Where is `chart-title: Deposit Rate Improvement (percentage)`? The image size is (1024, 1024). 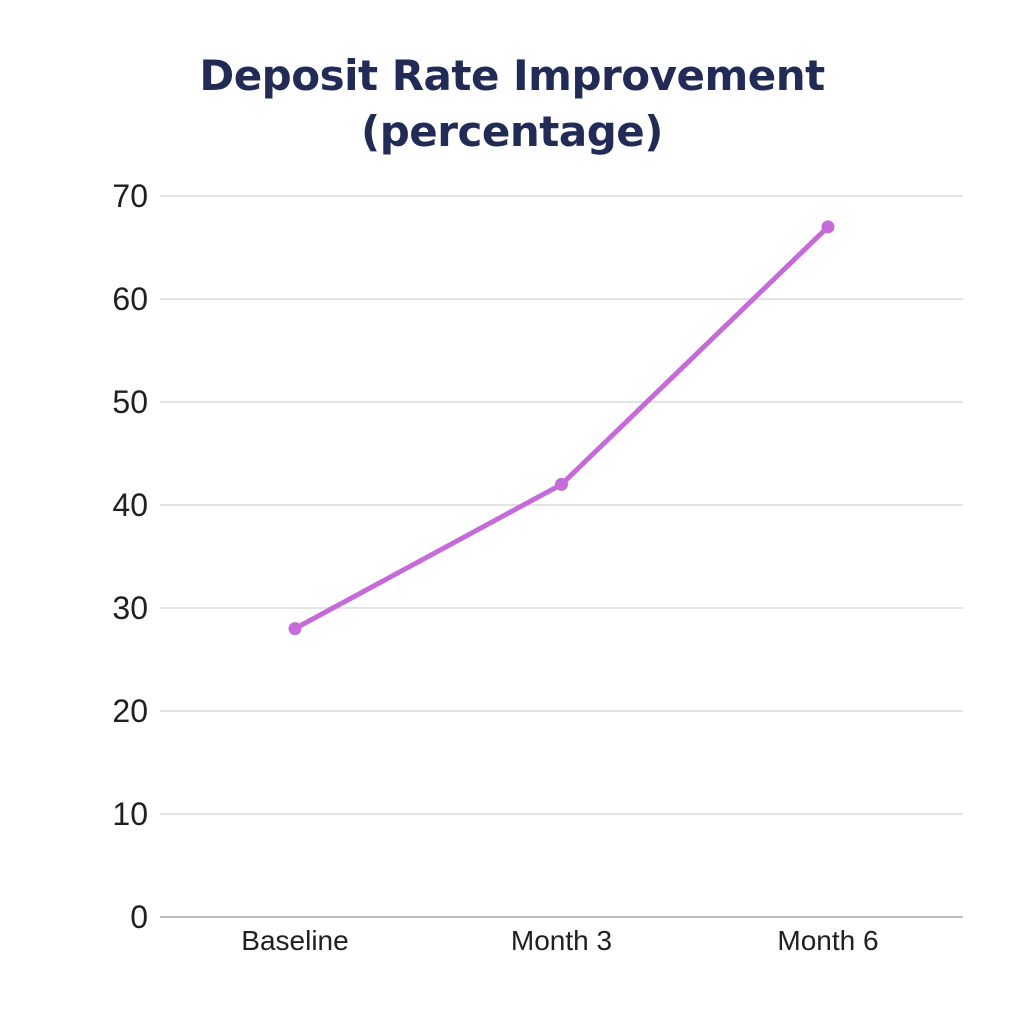 chart-title: Deposit Rate Improvement (percentage) is located at coordinates (512, 104).